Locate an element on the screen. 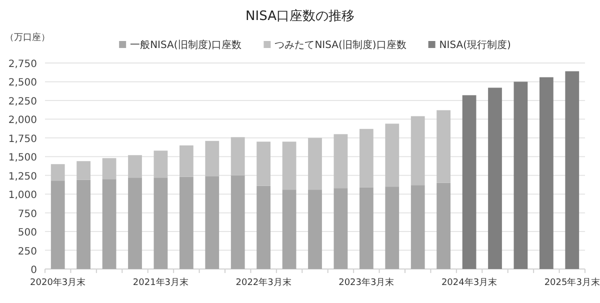 Image resolution: width=600 pixels, height=303 pixels. legend-label: NISA(現行制度) is located at coordinates (475, 45).